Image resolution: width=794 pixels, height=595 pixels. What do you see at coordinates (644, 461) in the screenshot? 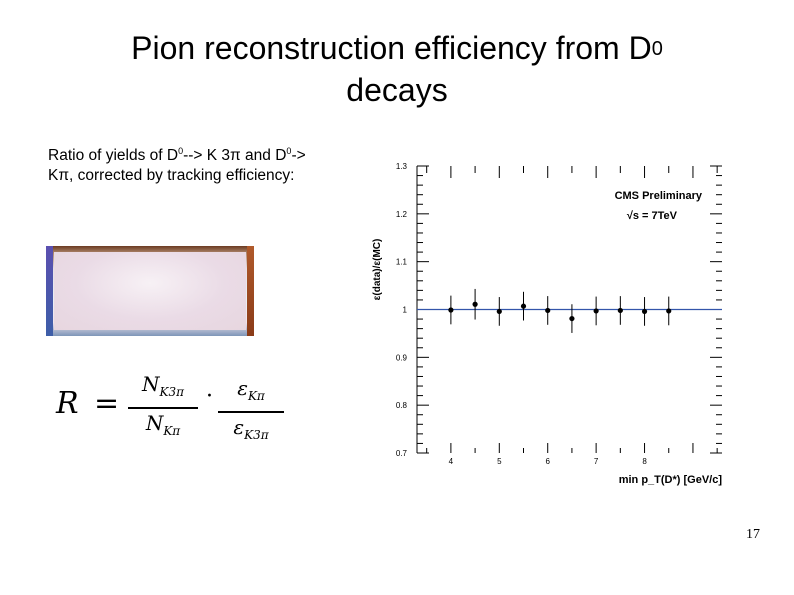
I see `x-tick-label: 8` at bounding box center [644, 461].